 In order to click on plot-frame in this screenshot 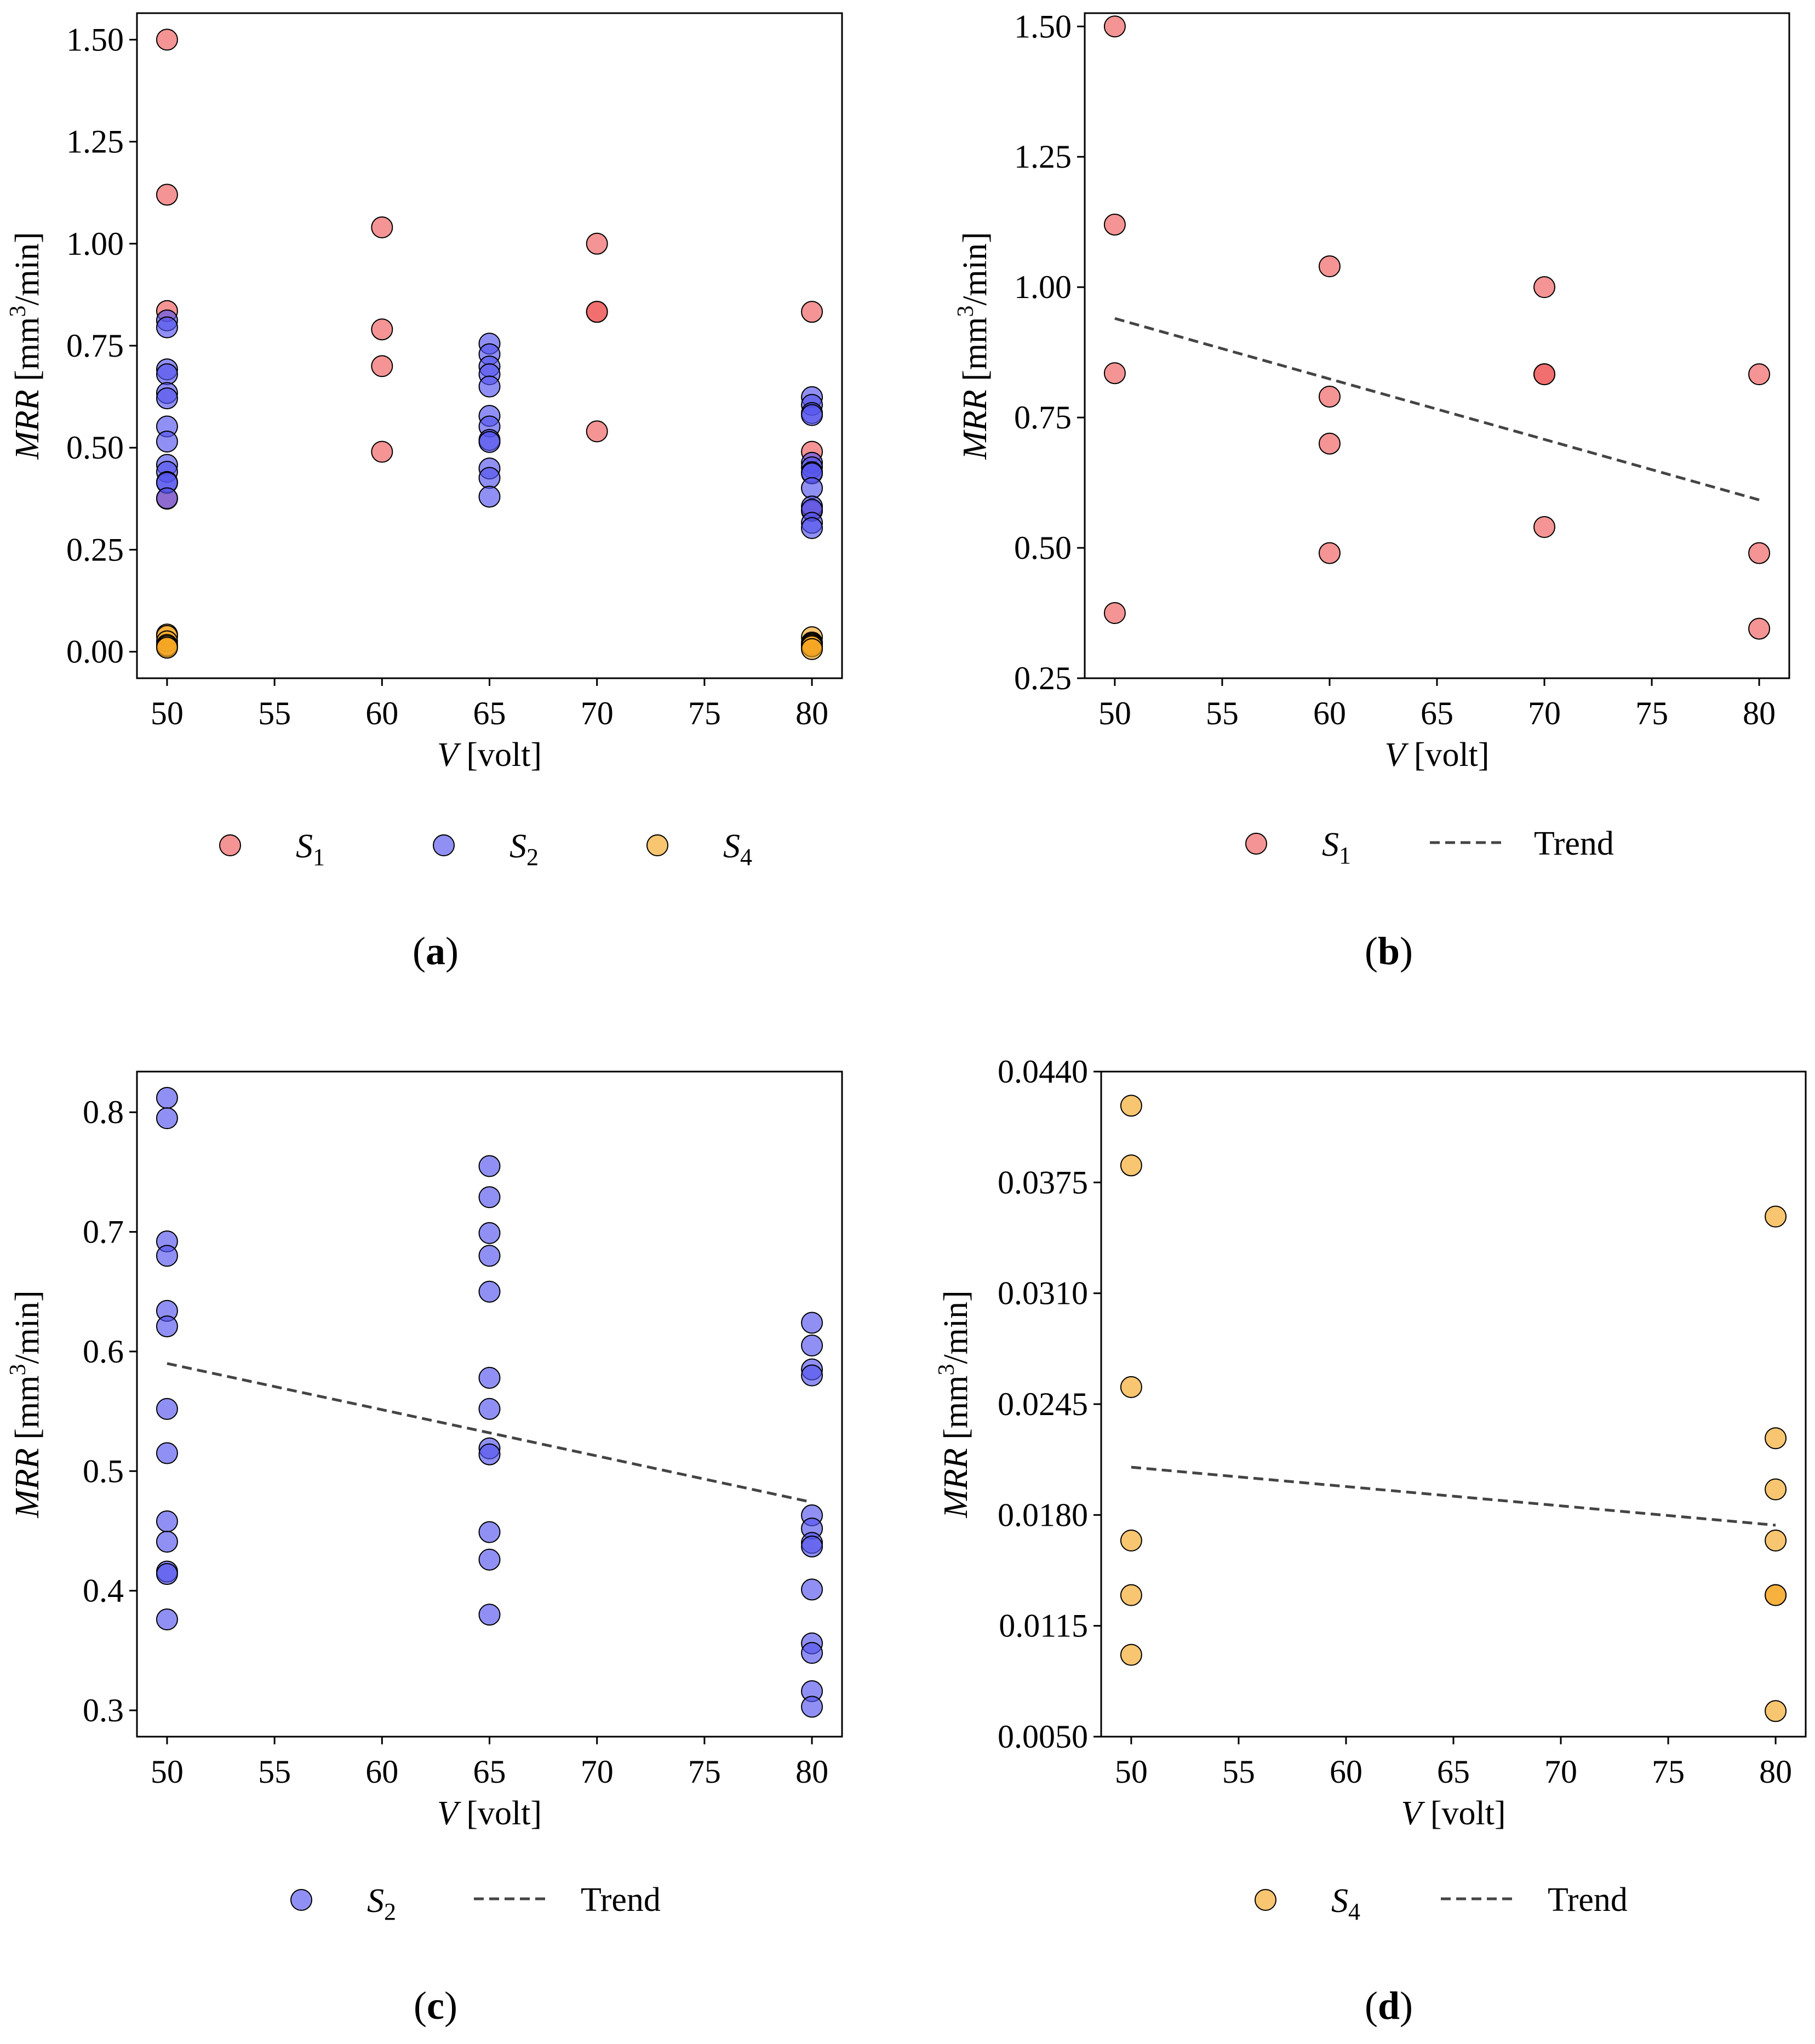, I will do `click(1453, 1404)`.